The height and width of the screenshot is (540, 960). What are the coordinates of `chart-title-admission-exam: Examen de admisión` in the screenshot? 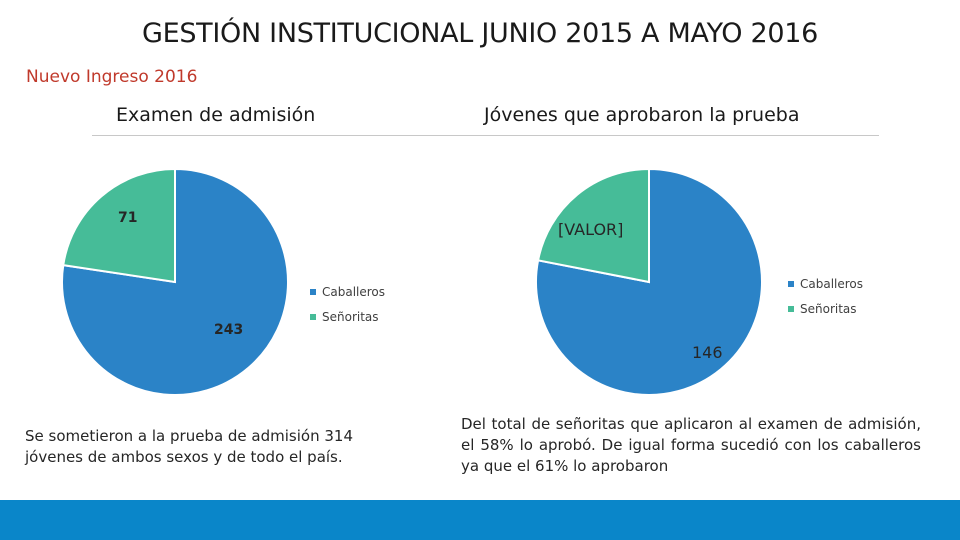 It's located at (216, 115).